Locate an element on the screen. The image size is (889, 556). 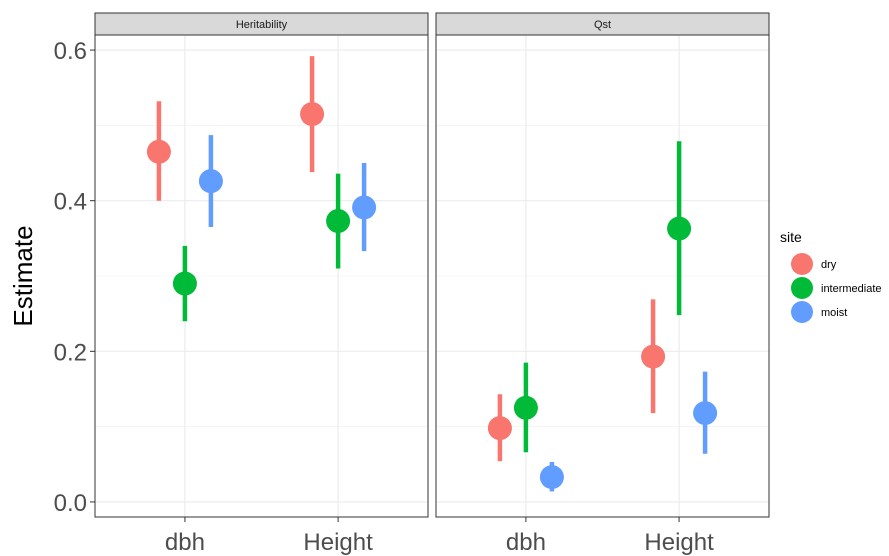
facet-strip-label: Heritability is located at coordinates (262, 25).